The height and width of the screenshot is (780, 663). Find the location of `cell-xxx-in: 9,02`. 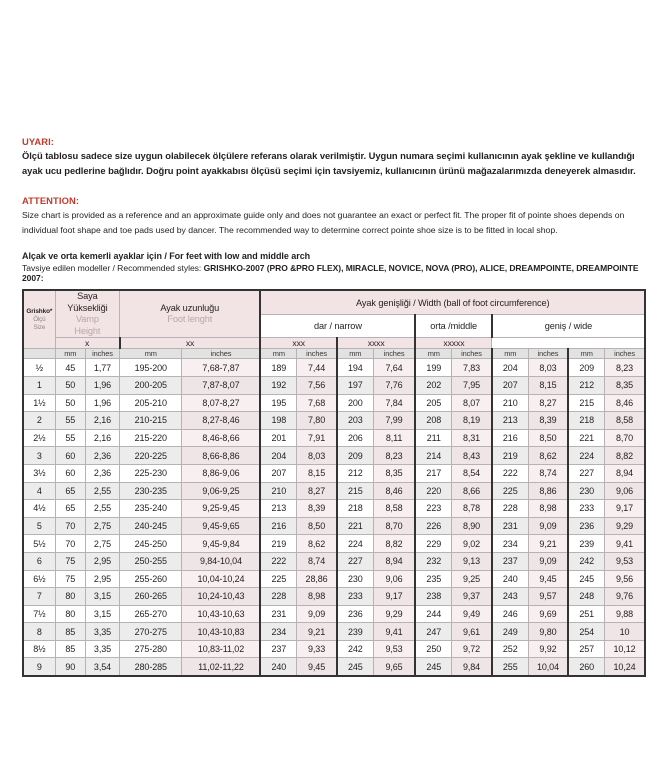

cell-xxx-in: 9,02 is located at coordinates (472, 543).